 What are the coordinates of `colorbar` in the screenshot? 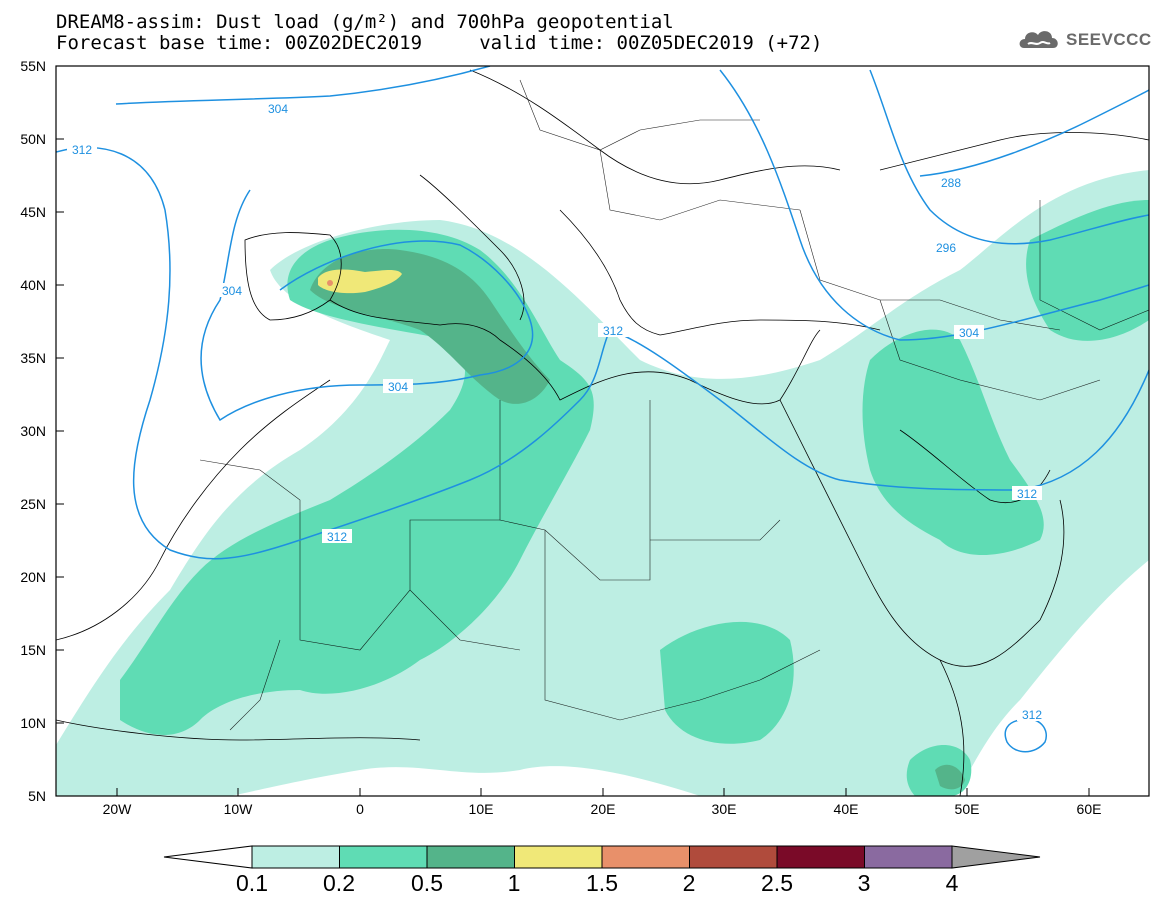 It's located at (602, 857).